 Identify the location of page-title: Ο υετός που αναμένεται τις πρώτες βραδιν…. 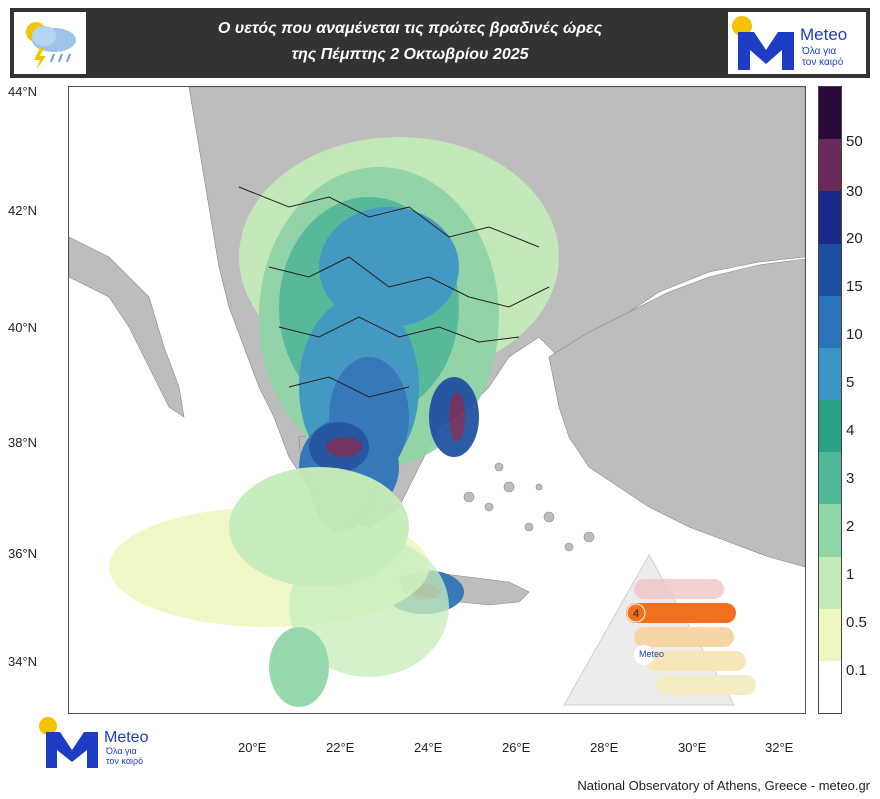
(410, 42).